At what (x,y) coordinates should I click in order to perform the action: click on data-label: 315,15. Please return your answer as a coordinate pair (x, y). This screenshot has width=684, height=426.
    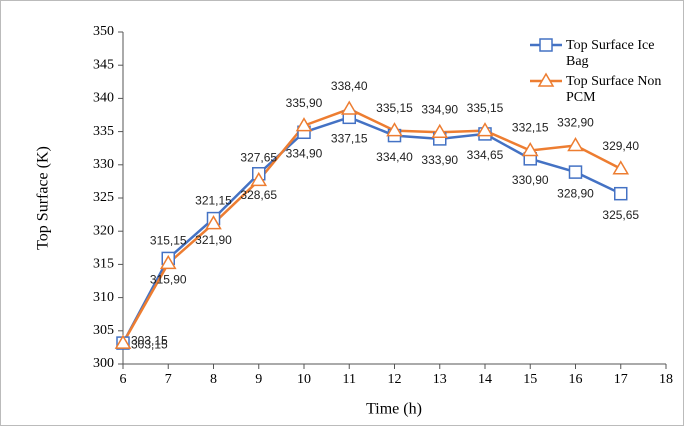
    Looking at the image, I should click on (168, 241).